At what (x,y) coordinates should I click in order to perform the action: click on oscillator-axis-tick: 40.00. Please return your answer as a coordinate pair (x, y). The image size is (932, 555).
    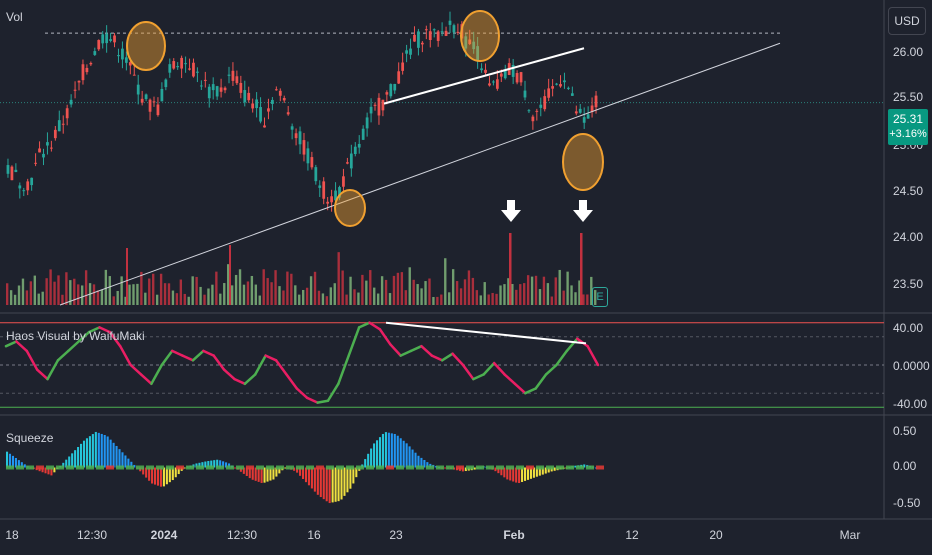
    Looking at the image, I should click on (908, 328).